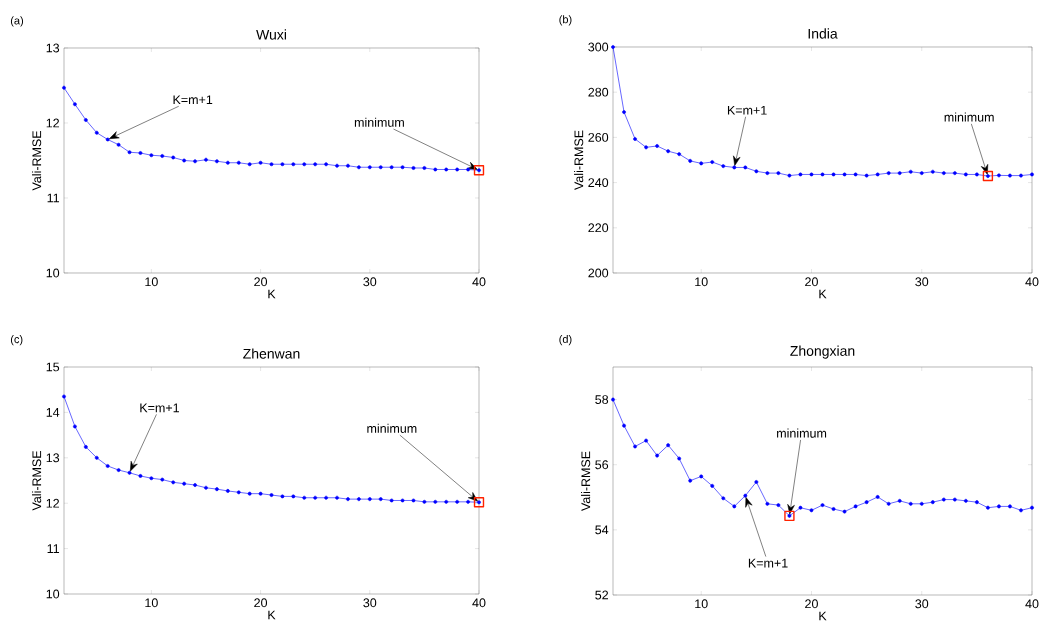 This screenshot has width=1045, height=643. What do you see at coordinates (565, 20) in the screenshot?
I see `text: (b)` at bounding box center [565, 20].